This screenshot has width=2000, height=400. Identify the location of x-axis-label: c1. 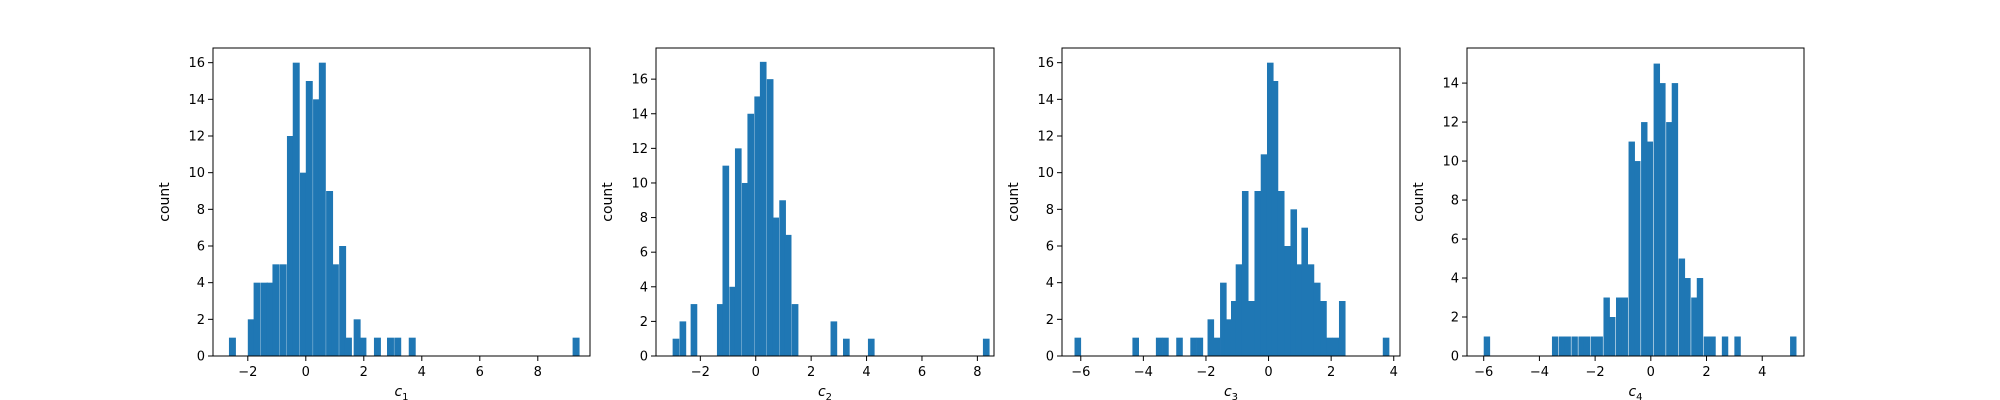
(401, 392).